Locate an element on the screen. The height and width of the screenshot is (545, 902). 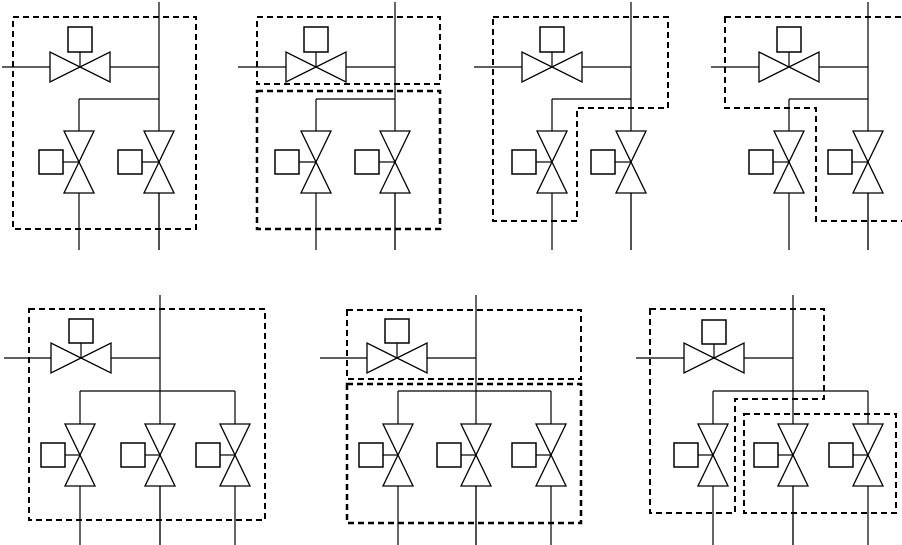
diagram-a is located at coordinates (99, 126).